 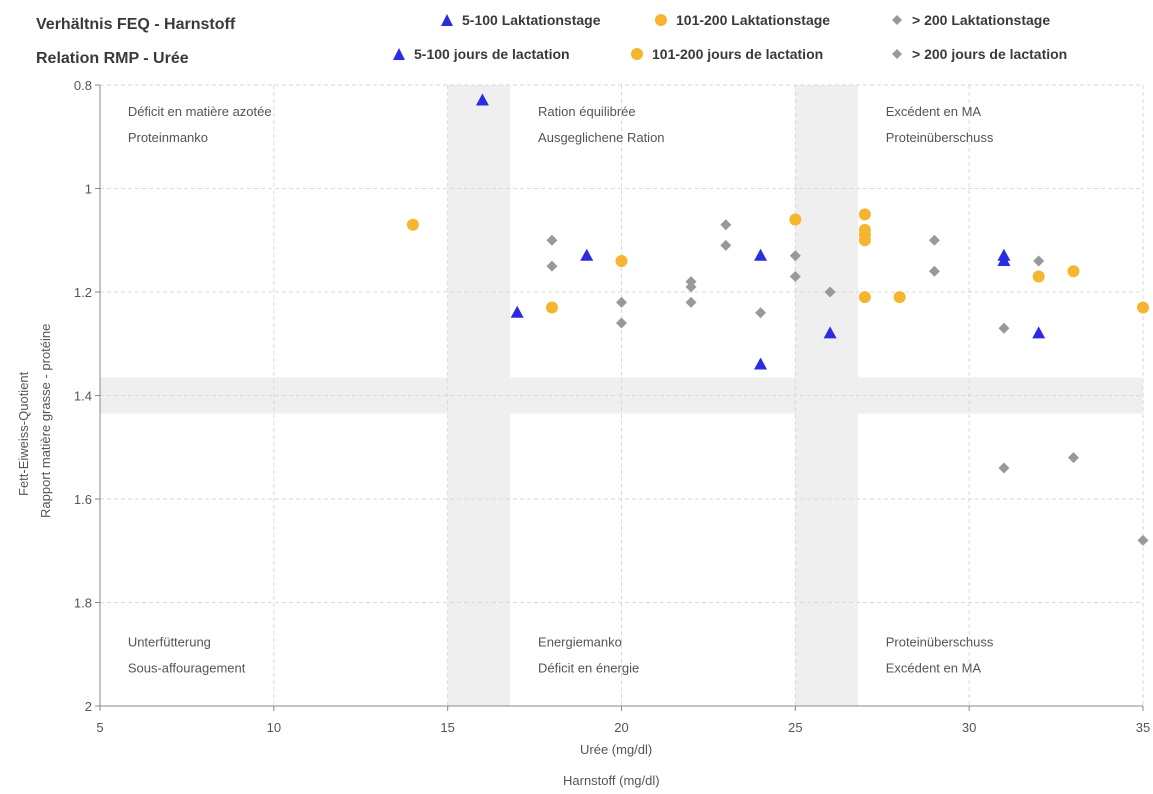 I want to click on legend-item-101-200-fr: 101-200 jours de lactation, so click(x=726, y=54).